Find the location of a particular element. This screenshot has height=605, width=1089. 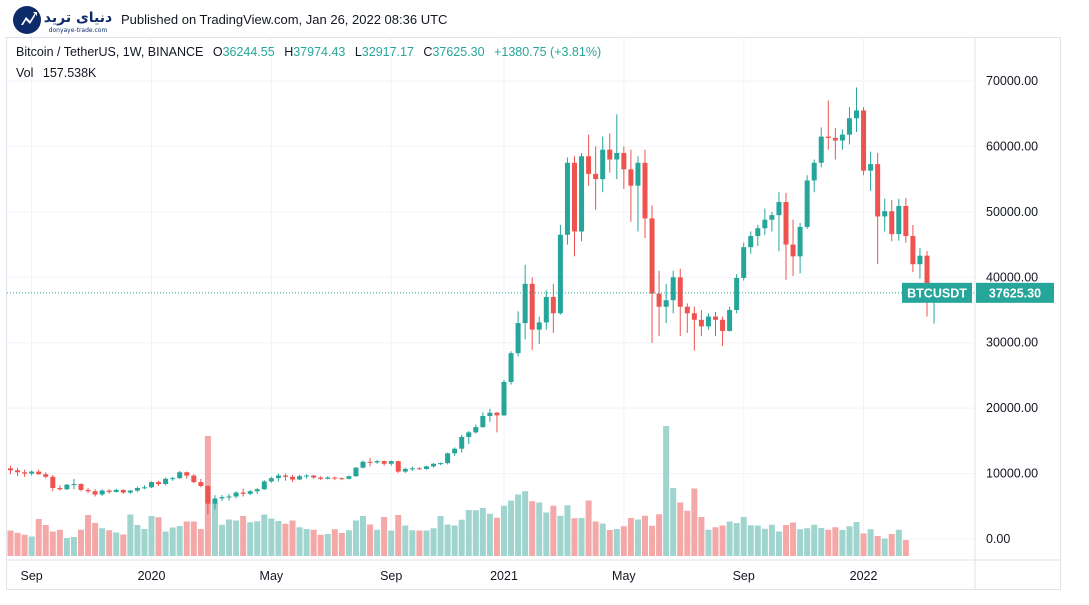

legend-high-label: H is located at coordinates (289, 52).